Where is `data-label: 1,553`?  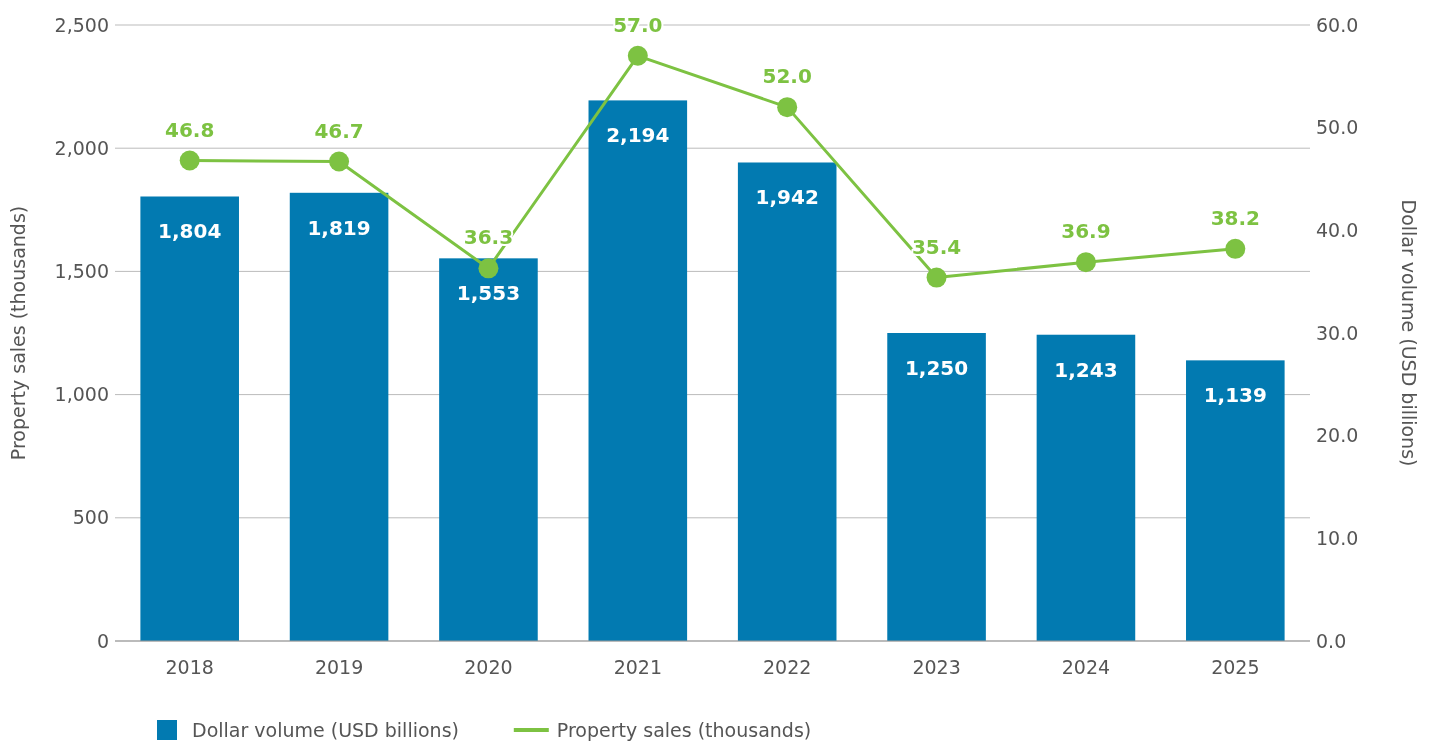
data-label: 1,553 is located at coordinates (488, 293).